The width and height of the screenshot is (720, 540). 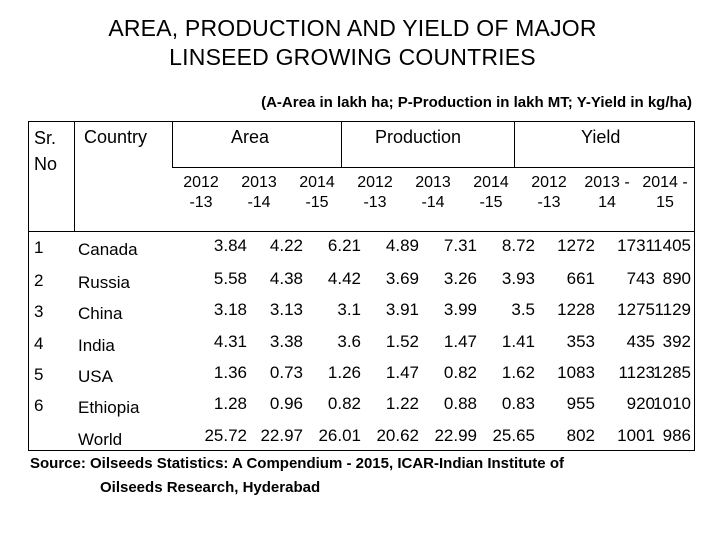 What do you see at coordinates (286, 372) in the screenshot?
I see `row-value: 0.73` at bounding box center [286, 372].